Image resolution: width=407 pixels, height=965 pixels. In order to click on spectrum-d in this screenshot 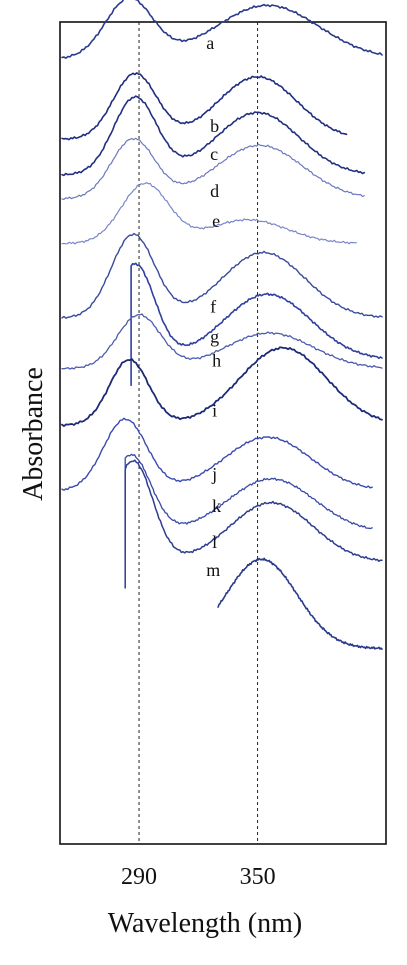, I will do `click(213, 168)`.